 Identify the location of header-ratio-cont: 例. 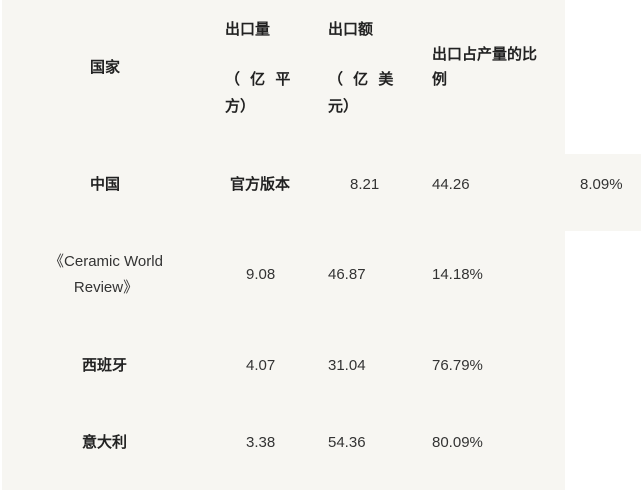
(440, 79).